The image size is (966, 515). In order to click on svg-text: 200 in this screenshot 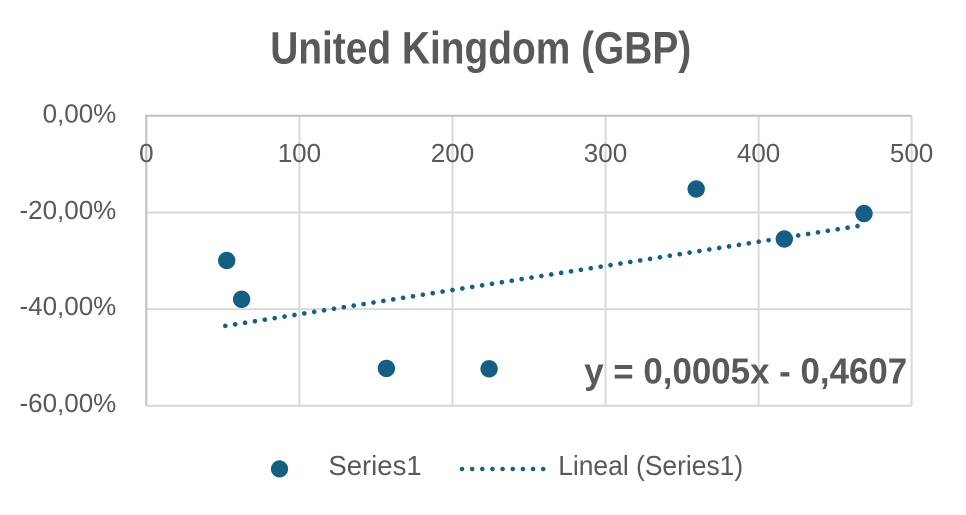, I will do `click(452, 153)`.